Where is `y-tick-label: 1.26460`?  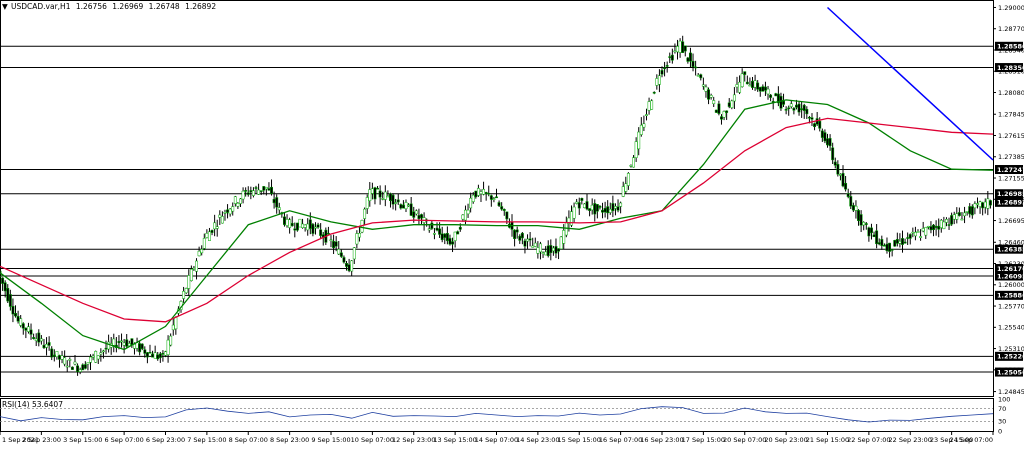 y-tick-label: 1.26460 is located at coordinates (1011, 243).